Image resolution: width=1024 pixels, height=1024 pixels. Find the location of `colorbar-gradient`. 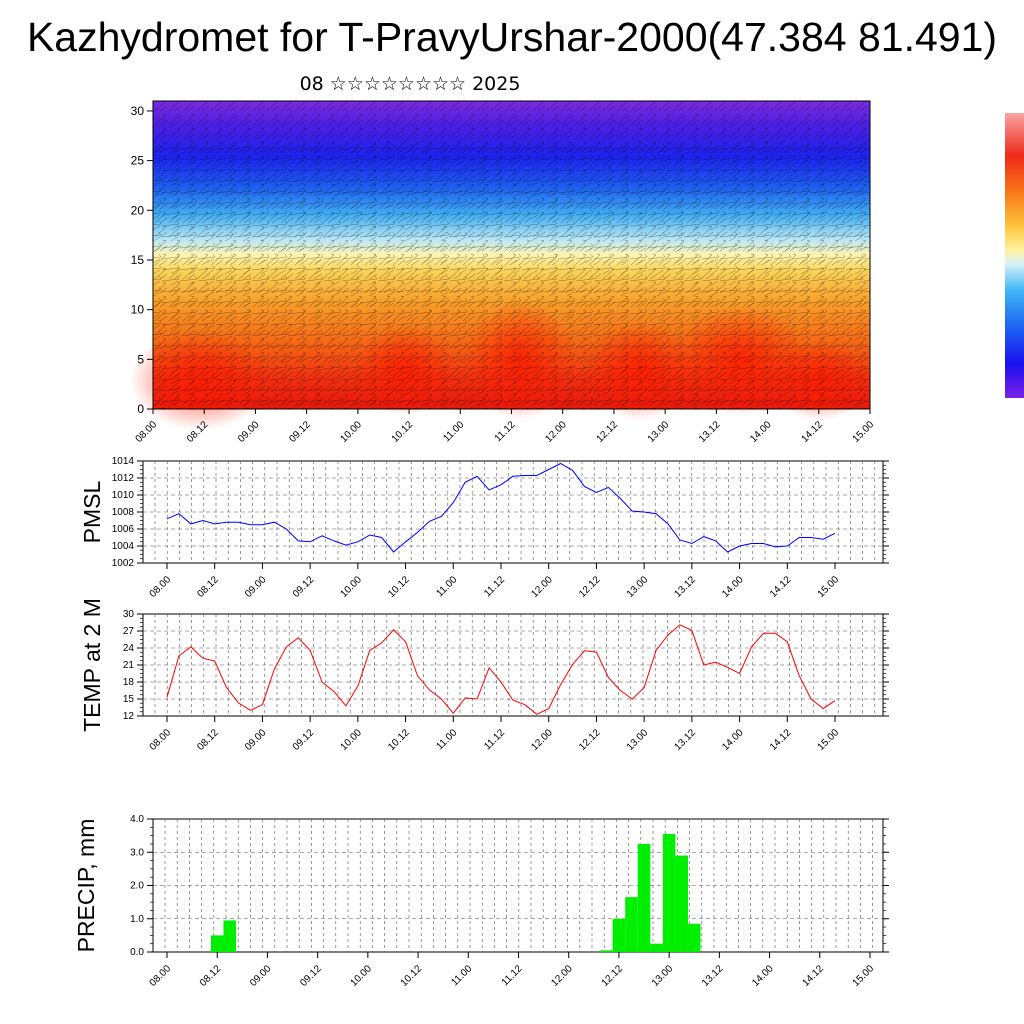

colorbar-gradient is located at coordinates (1014, 255).